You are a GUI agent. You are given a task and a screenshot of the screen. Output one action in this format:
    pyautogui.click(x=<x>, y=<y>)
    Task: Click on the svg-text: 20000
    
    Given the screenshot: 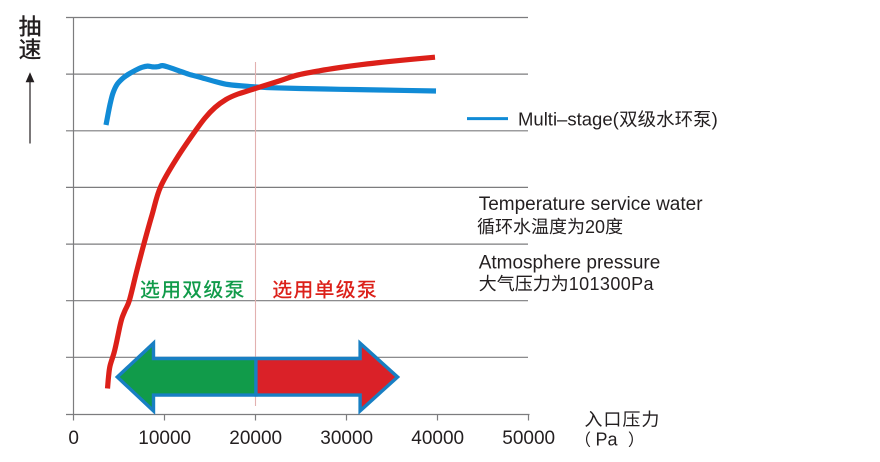 What is the action you would take?
    pyautogui.click(x=255, y=438)
    